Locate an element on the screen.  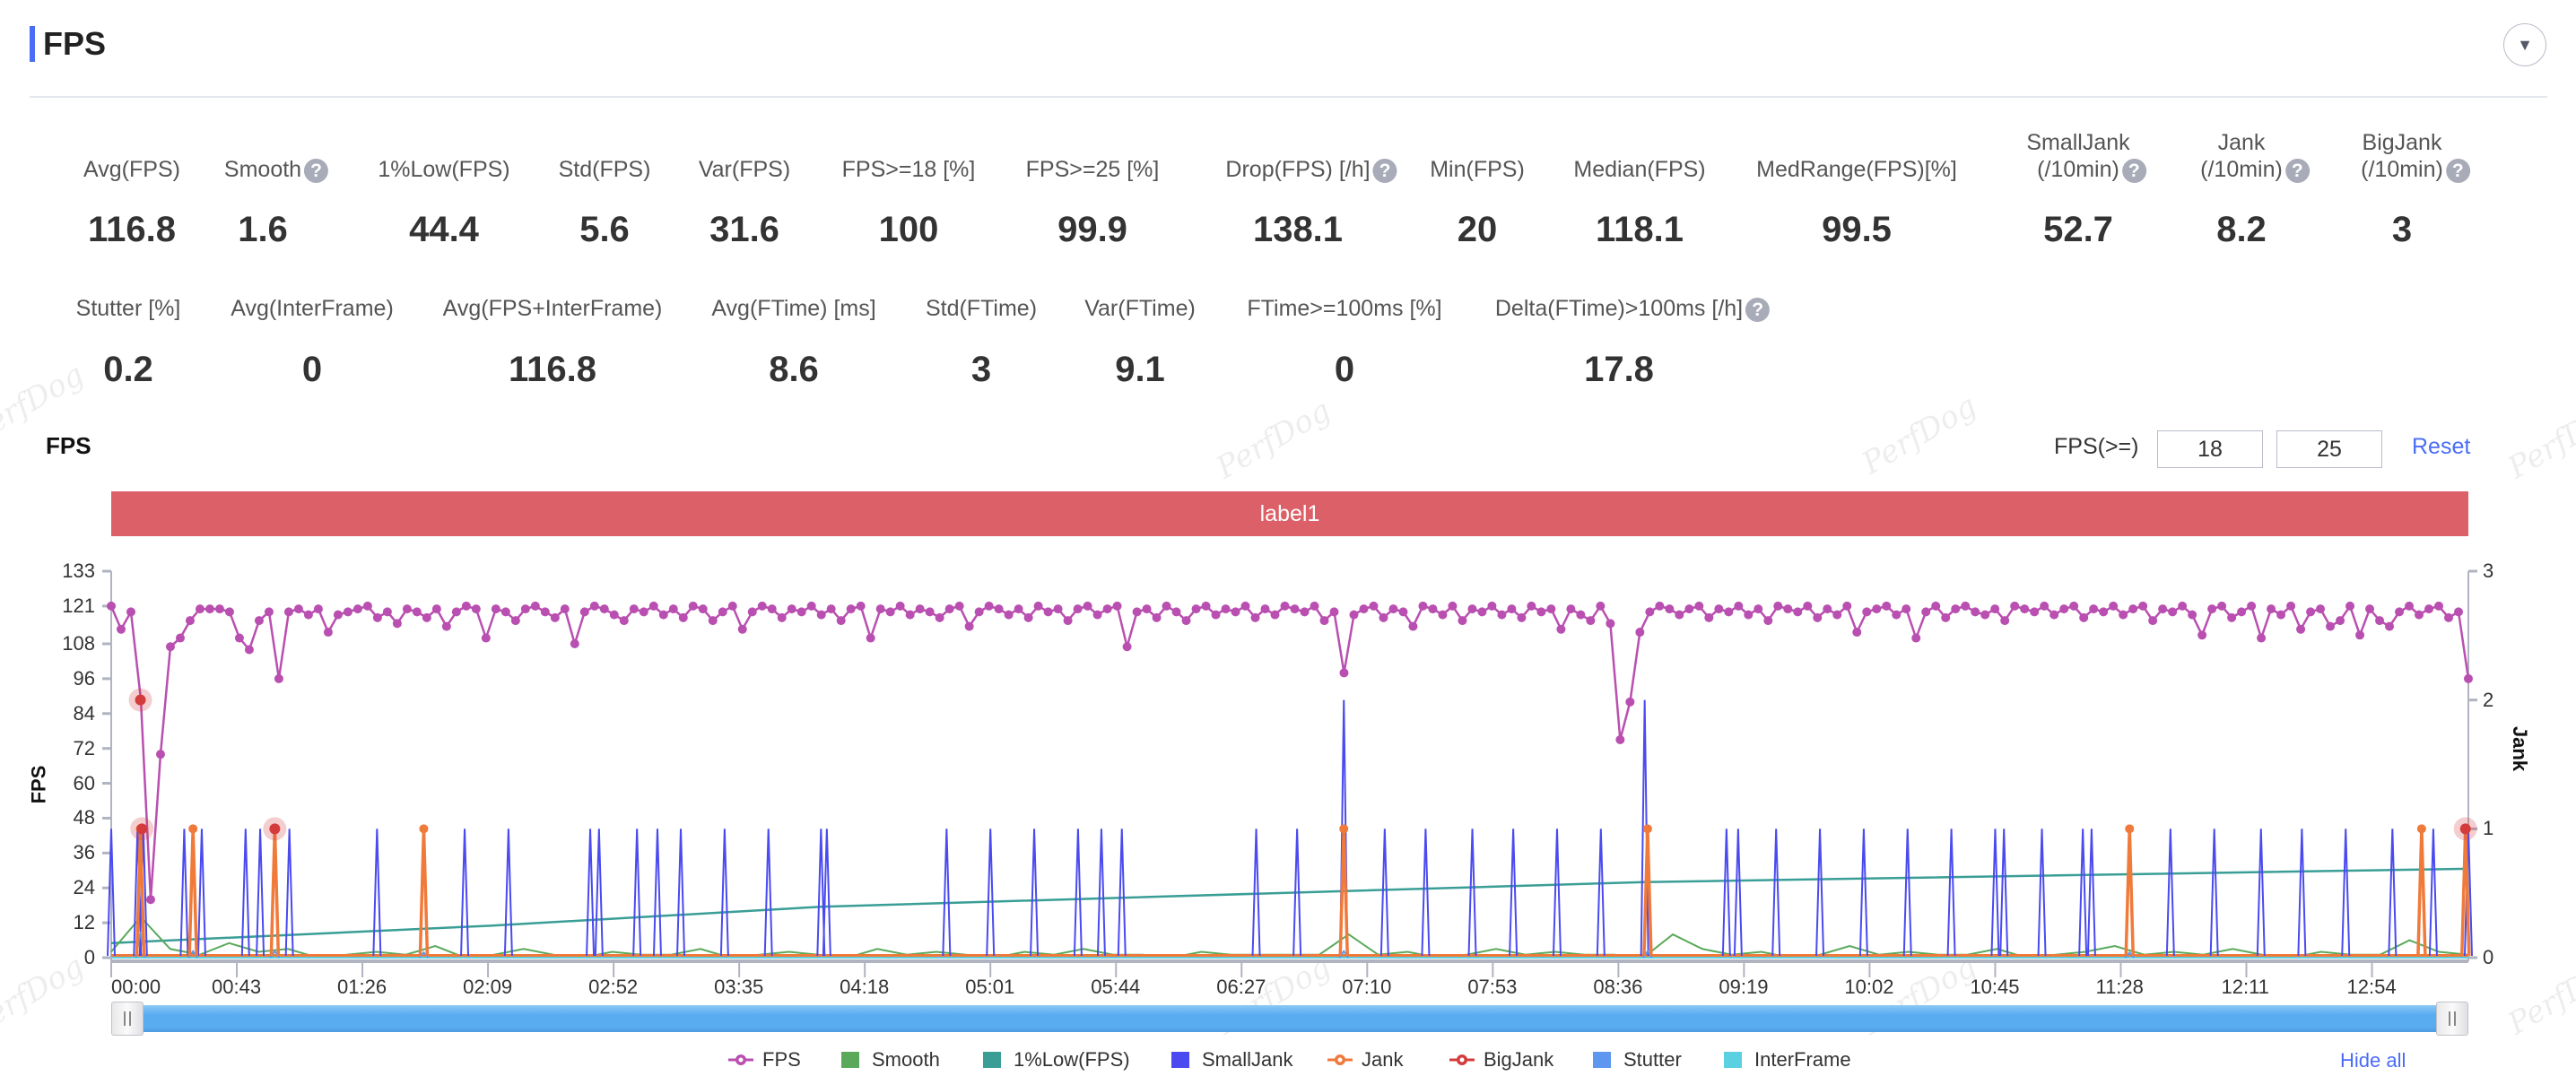
legend-item-smooth: Smooth is located at coordinates (889, 1059).